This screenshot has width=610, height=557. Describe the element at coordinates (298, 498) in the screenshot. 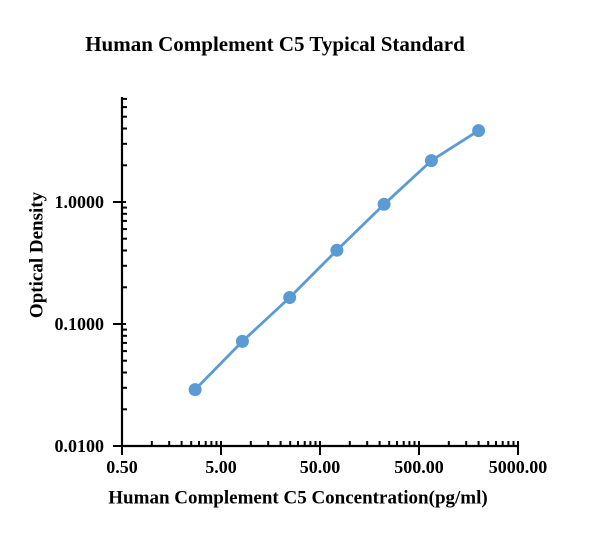

I see `x-axis-title: Human Complement C5 Concentration(pg/ml)` at that location.